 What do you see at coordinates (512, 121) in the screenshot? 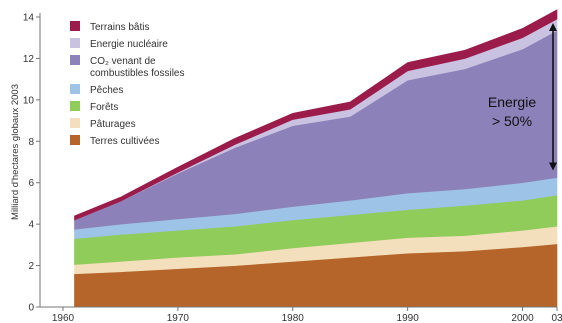
I see `annotation-text-line: > 50%` at bounding box center [512, 121].